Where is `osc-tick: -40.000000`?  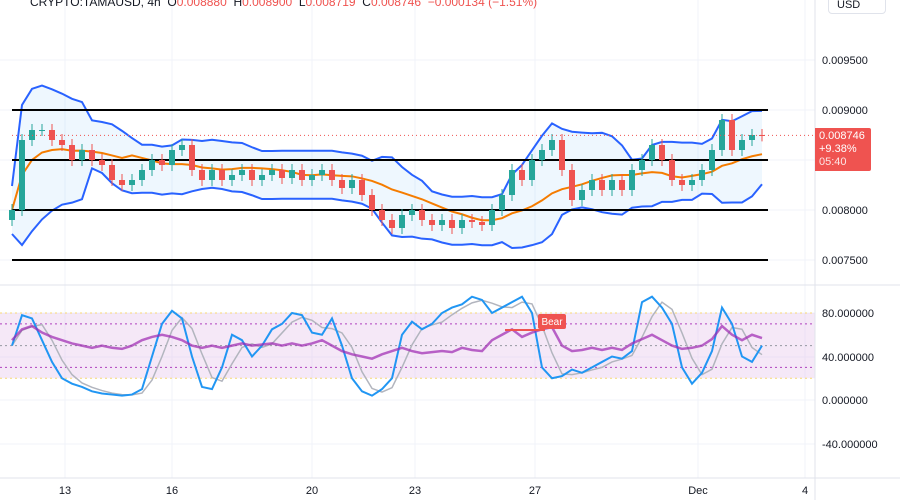
osc-tick: -40.000000 is located at coordinates (850, 445).